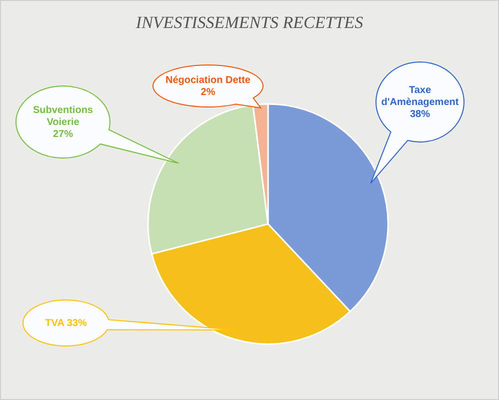 The height and width of the screenshot is (400, 499). Describe the element at coordinates (63, 116) in the screenshot. I see `slice-label: Subventions Voierie` at that location.